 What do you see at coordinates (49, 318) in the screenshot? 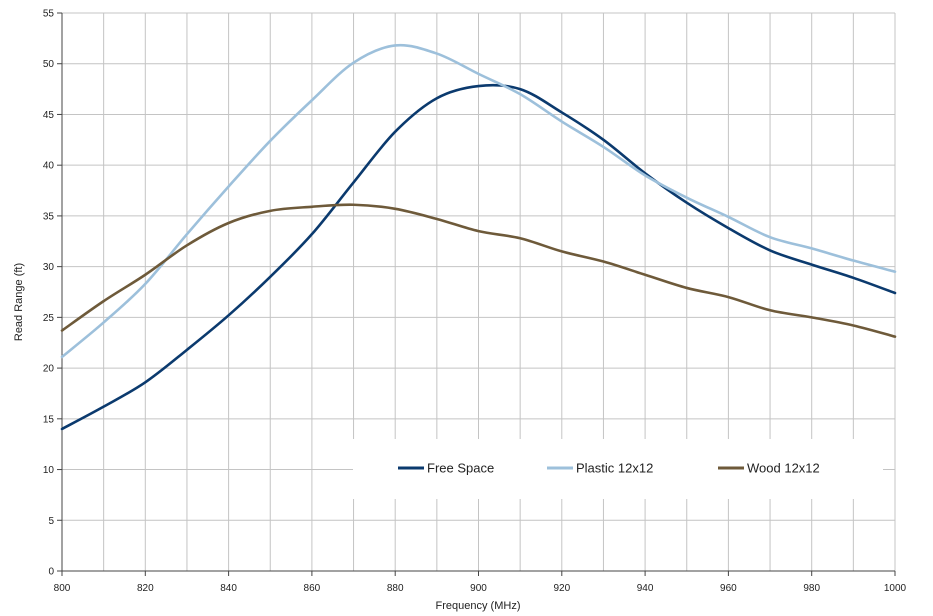
I see `y-tick-label: 25` at bounding box center [49, 318].